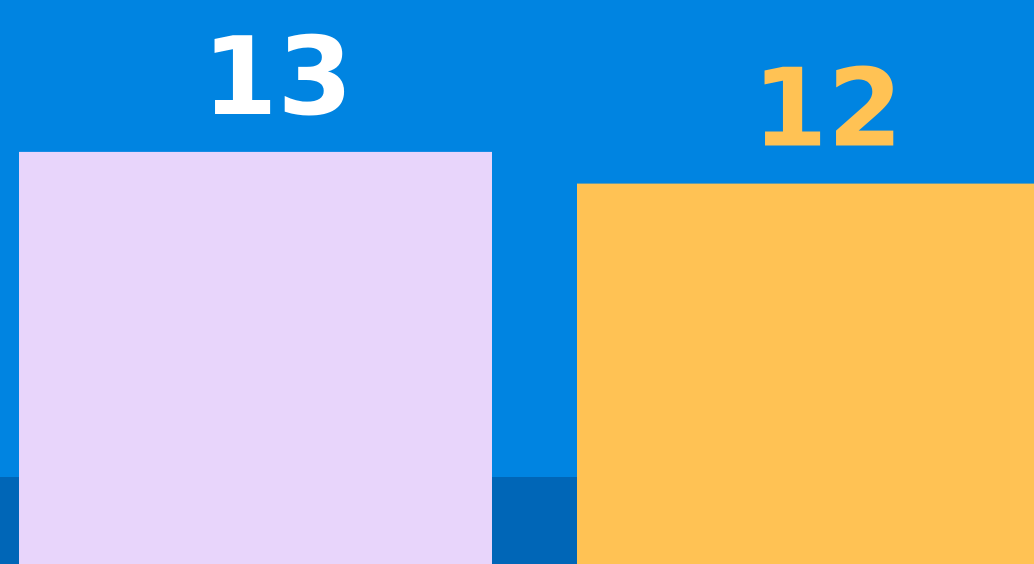  I want to click on bar-2-value-label: 12, so click(827, 109).